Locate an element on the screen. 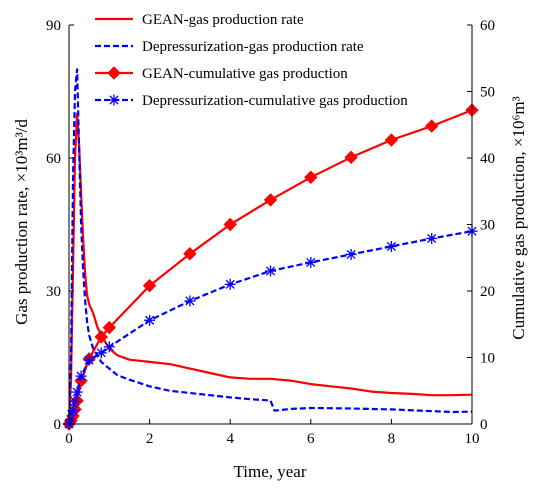 The height and width of the screenshot is (497, 547). x-tick-label: 6 is located at coordinates (311, 439).